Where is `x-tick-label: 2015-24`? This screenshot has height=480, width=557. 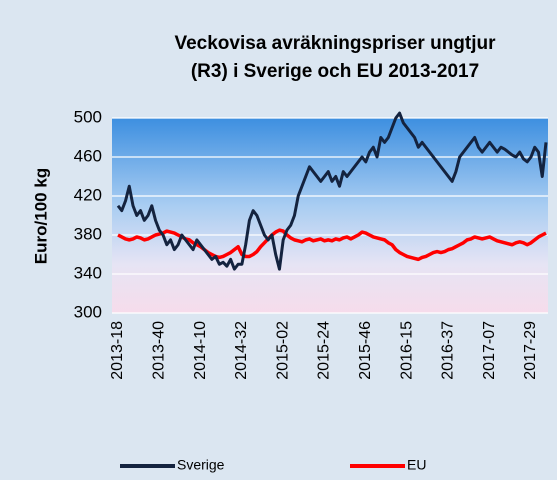 x-tick-label: 2015-24 is located at coordinates (324, 350).